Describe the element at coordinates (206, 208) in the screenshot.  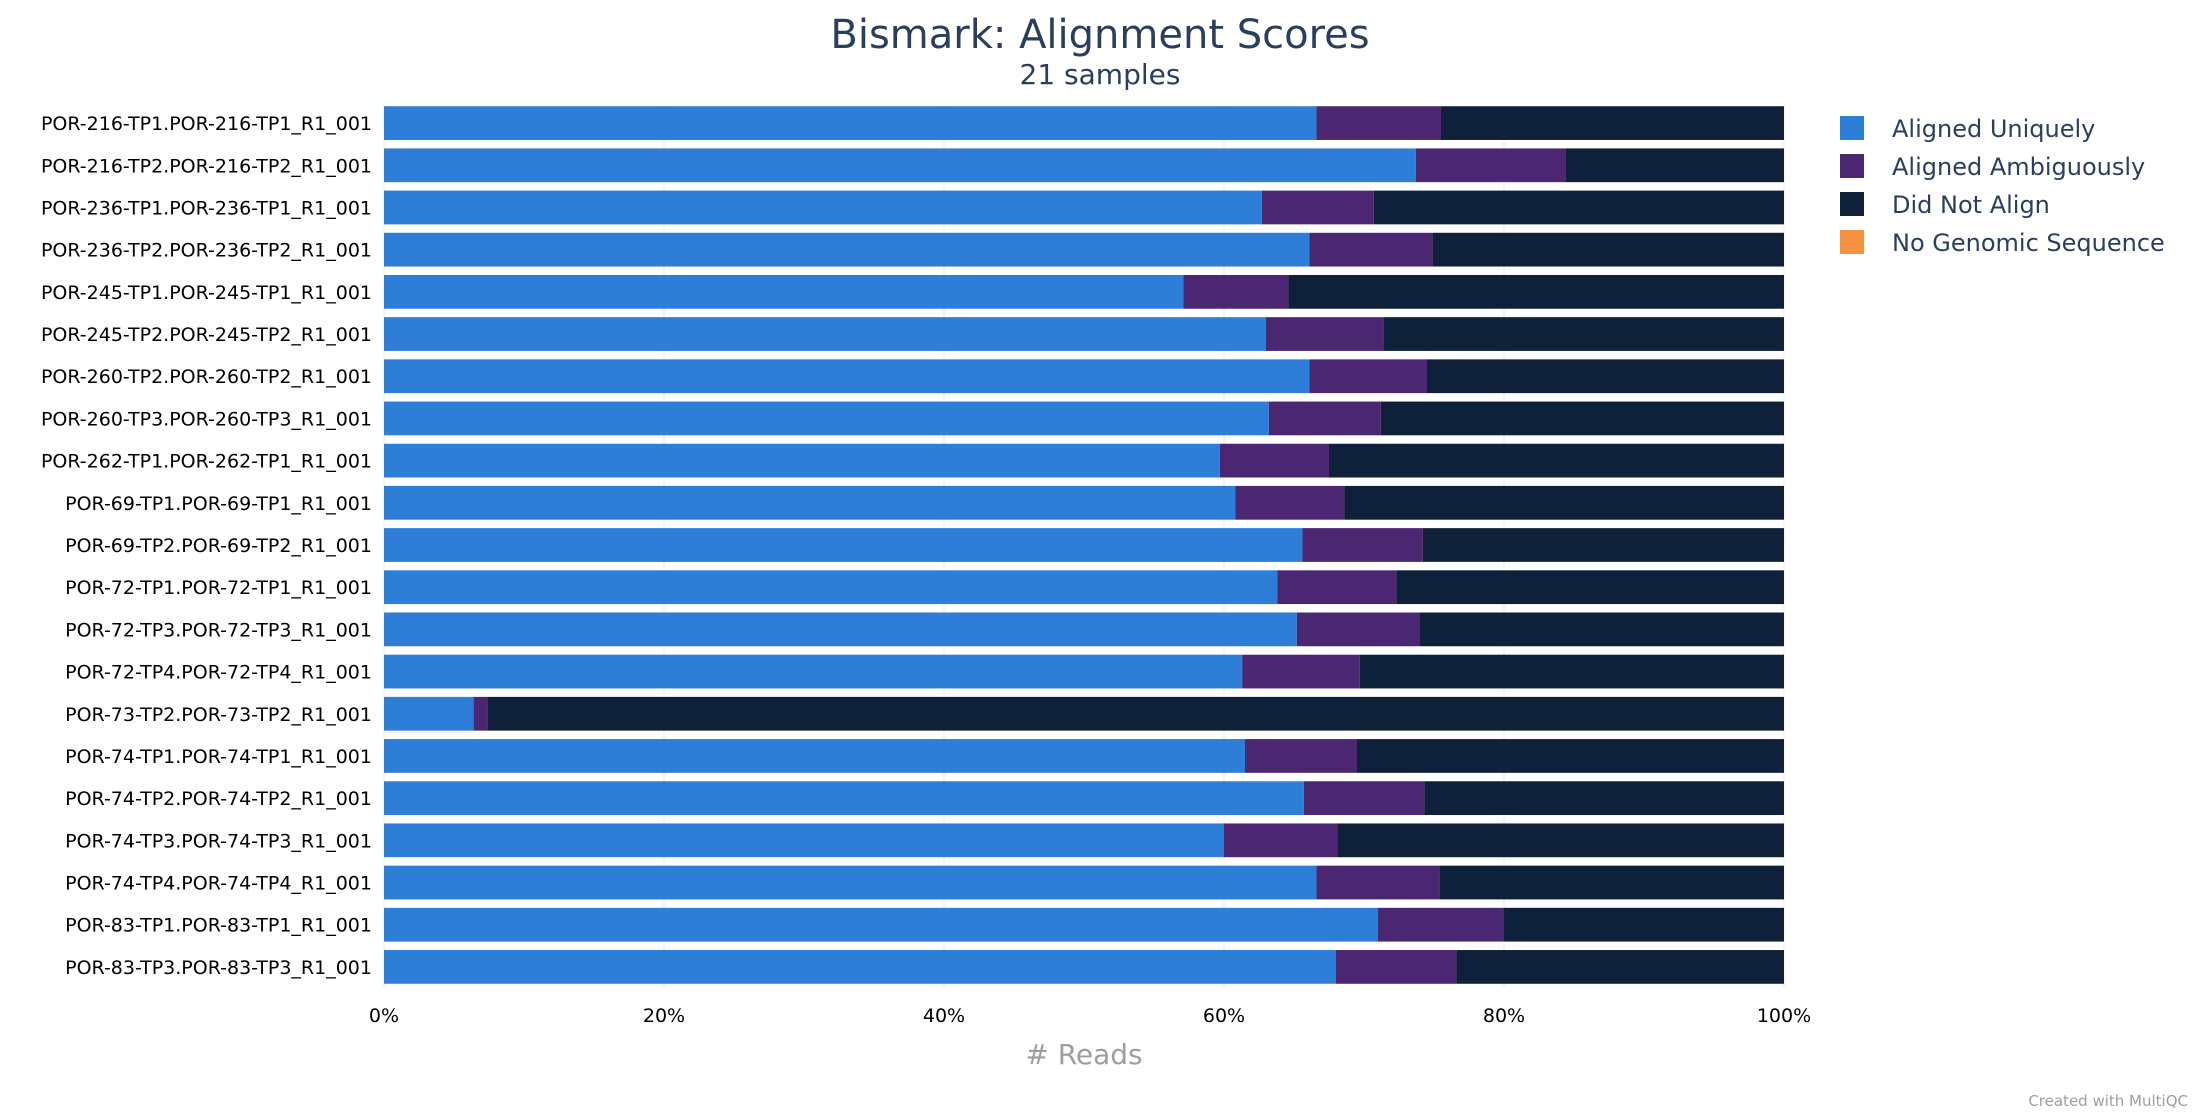
I see `y-axis-label: POR-236-TP1.POR-236-TP1_R1_001` at that location.